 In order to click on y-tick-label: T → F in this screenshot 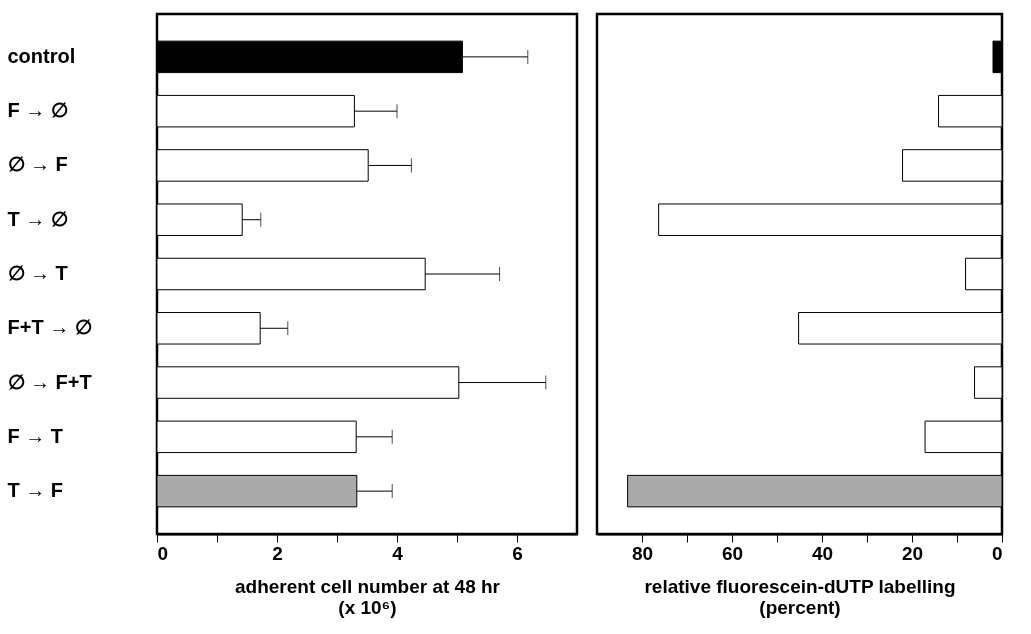, I will do `click(35, 490)`.